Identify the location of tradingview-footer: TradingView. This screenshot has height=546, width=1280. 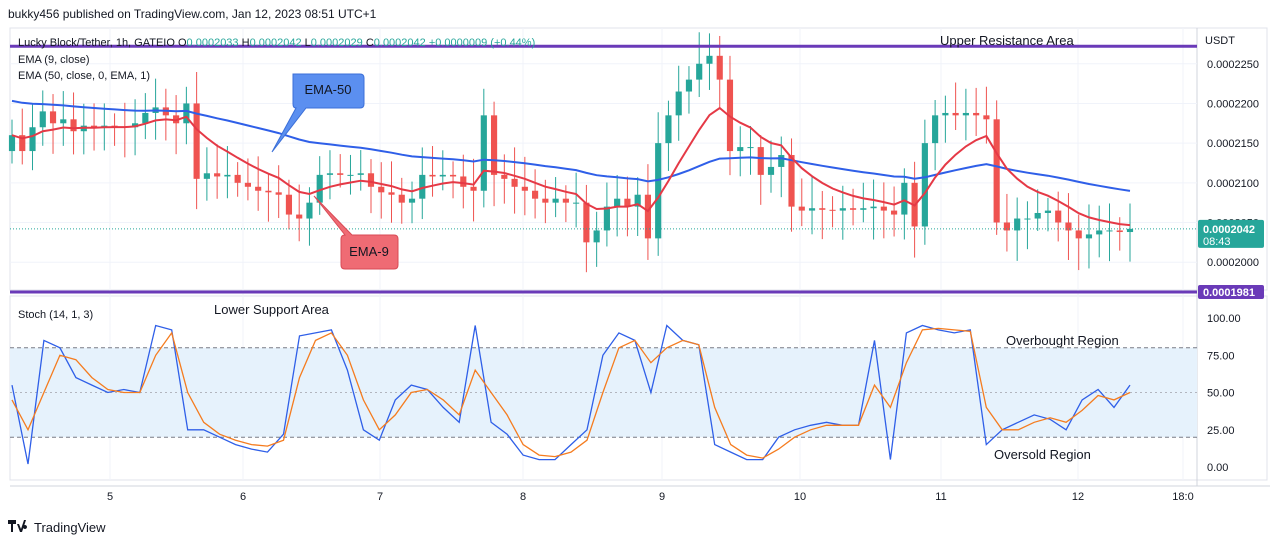
(57, 527).